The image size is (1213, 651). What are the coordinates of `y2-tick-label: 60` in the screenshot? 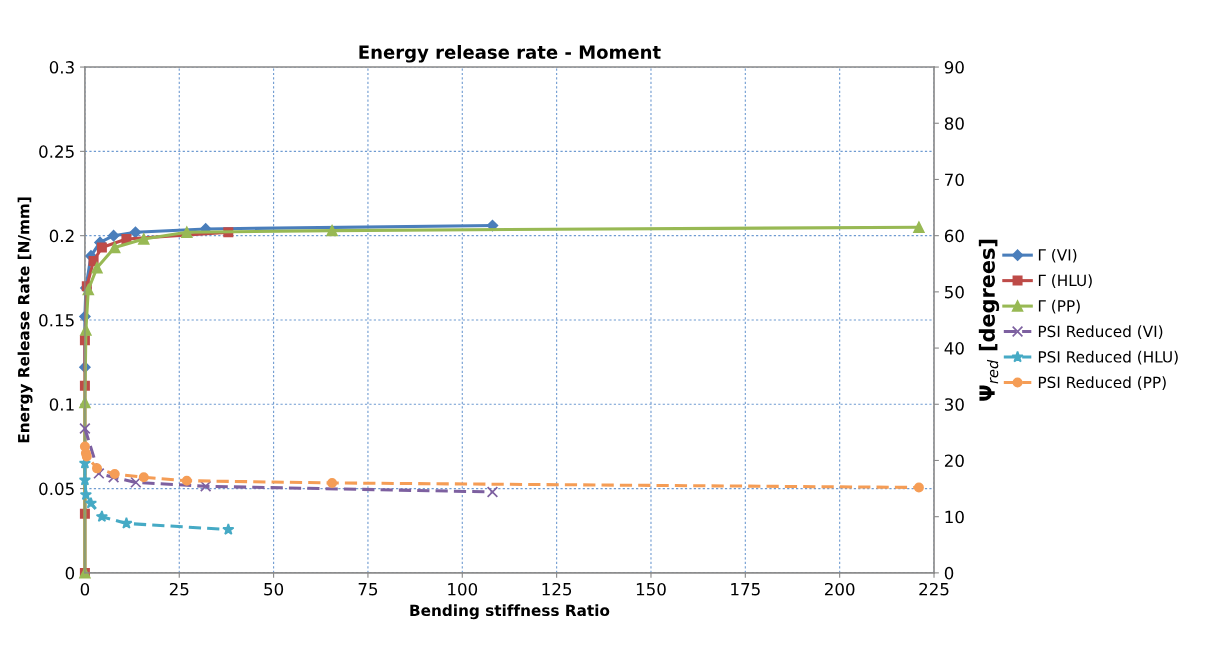 It's located at (954, 236).